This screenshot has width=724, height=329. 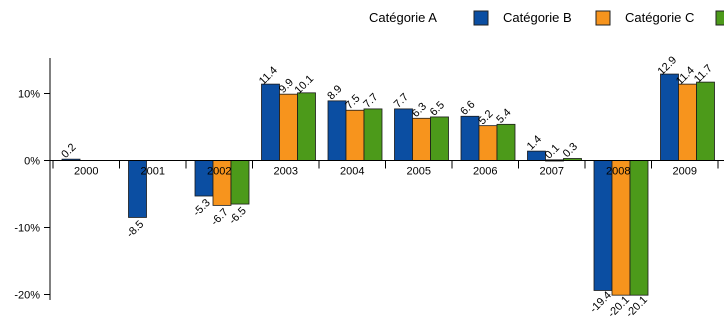 I want to click on legend-label: Catégorie B, so click(x=537, y=17).